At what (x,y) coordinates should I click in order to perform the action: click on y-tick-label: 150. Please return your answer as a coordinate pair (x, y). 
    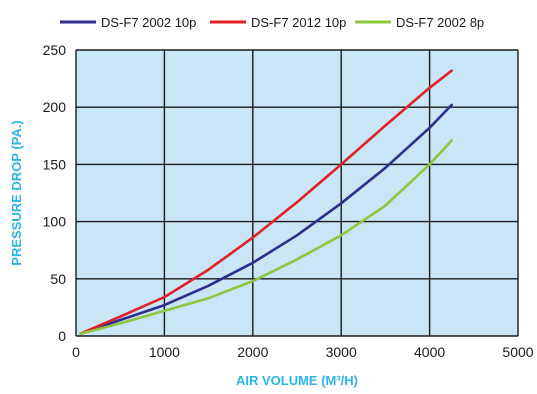
    Looking at the image, I should click on (55, 164).